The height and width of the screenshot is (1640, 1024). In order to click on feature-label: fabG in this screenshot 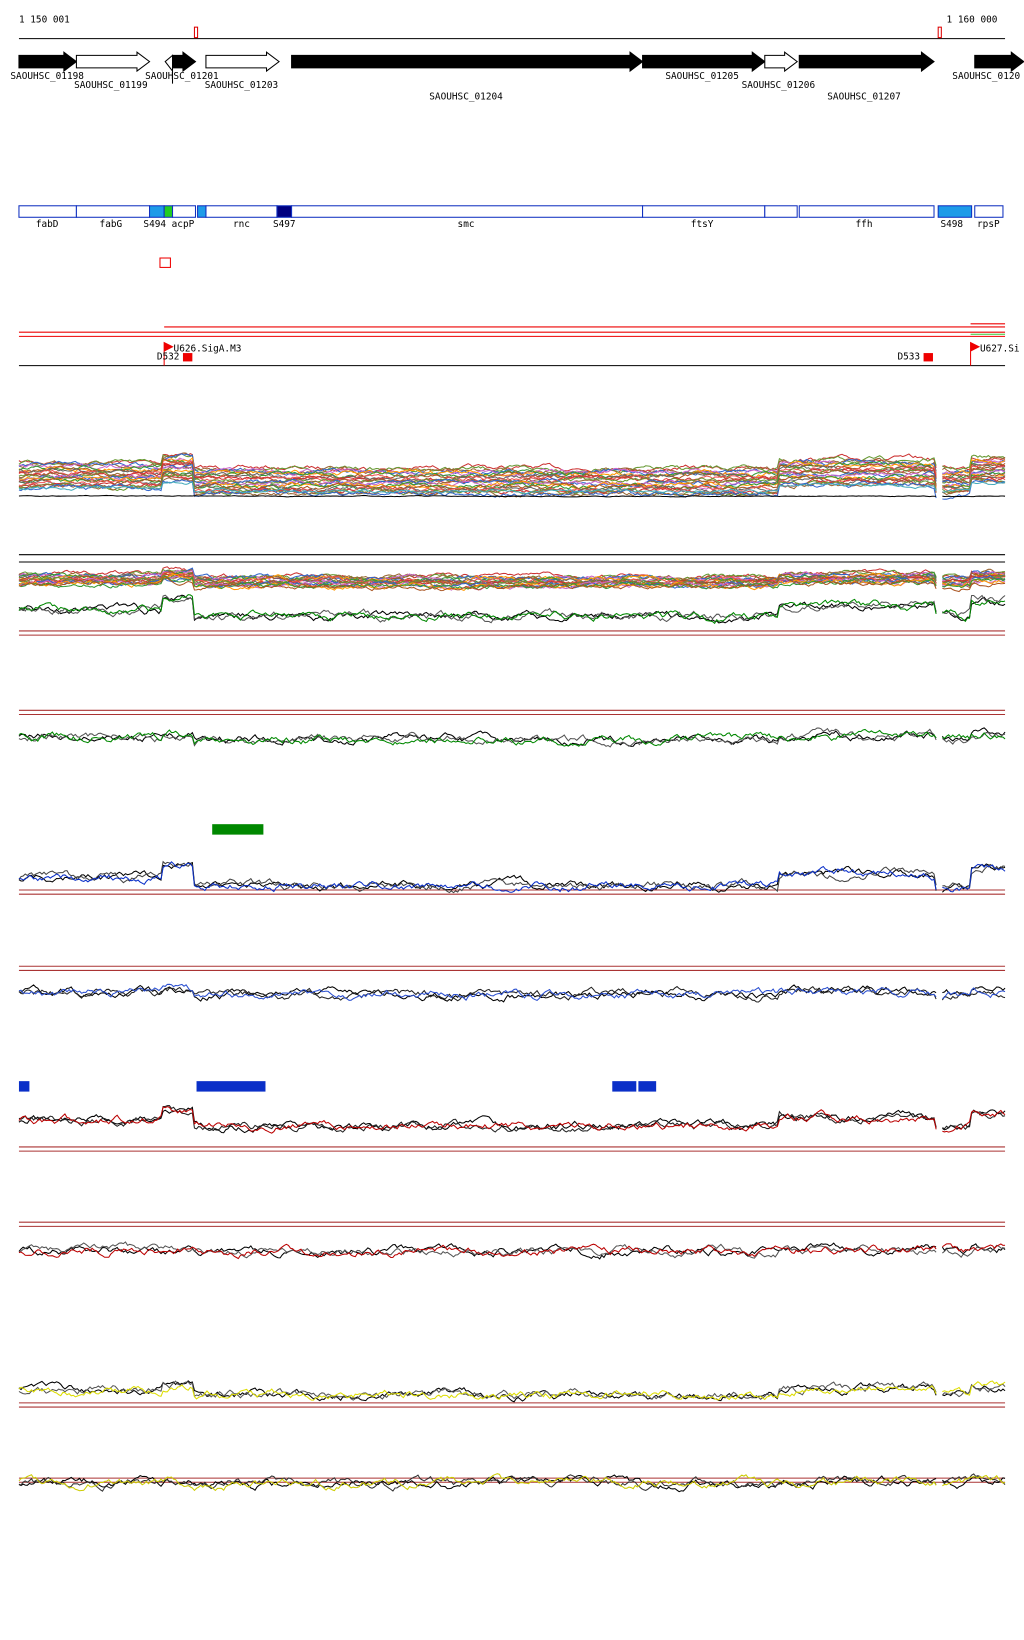, I will do `click(111, 224)`.